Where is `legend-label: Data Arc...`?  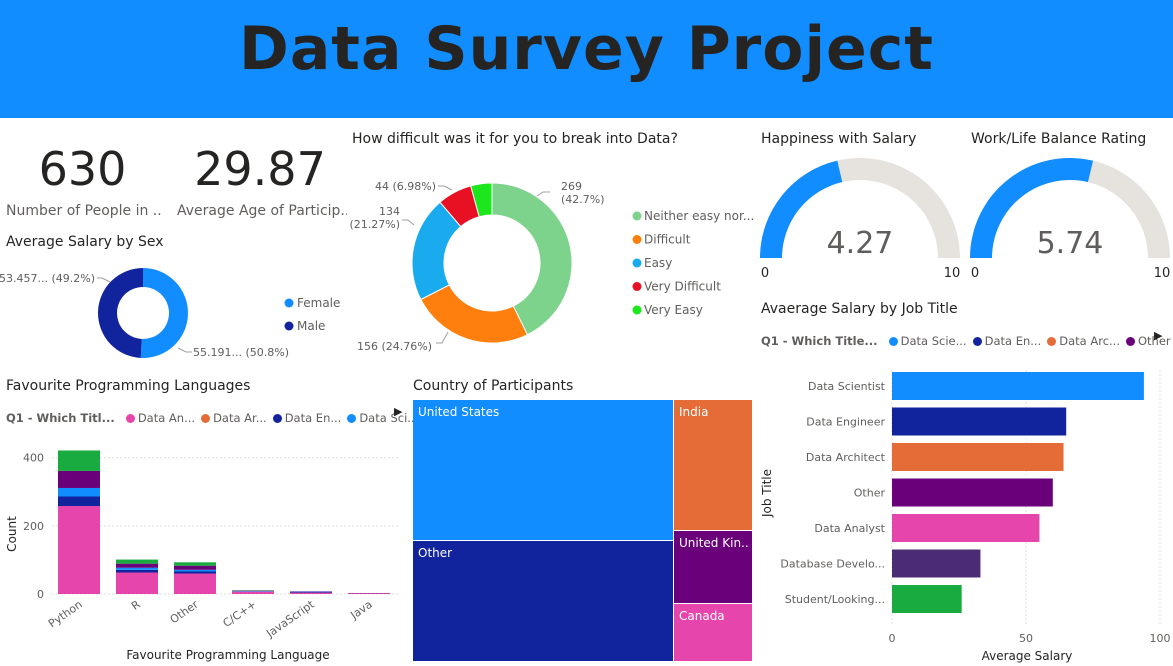 legend-label: Data Arc... is located at coordinates (1089, 341).